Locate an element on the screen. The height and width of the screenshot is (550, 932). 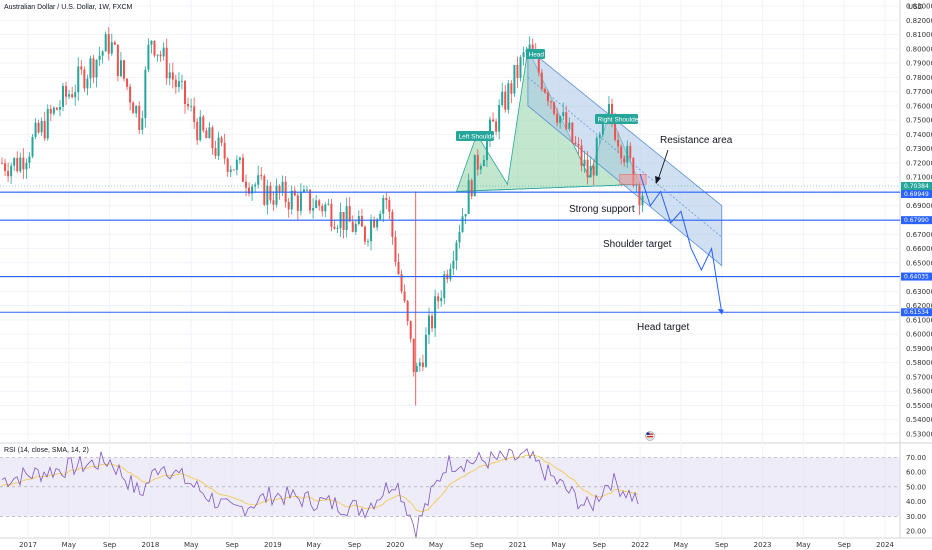
rsi-tick-label: 50.00 is located at coordinates (916, 487).